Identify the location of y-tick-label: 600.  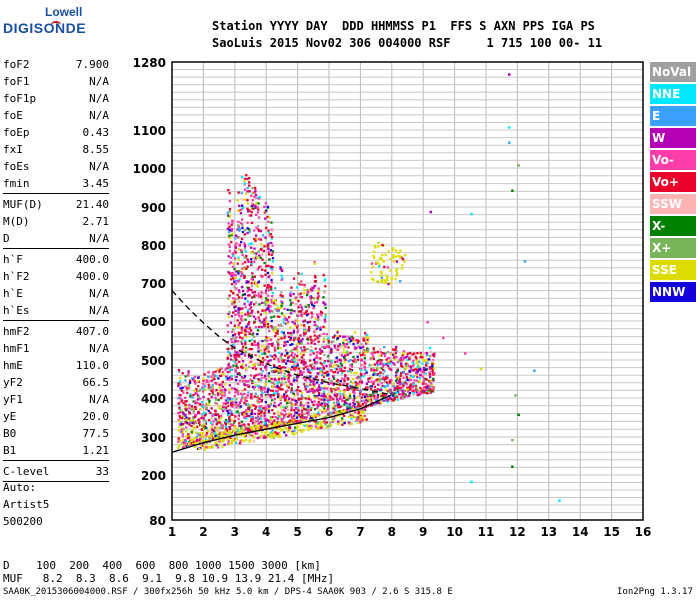
(153, 322).